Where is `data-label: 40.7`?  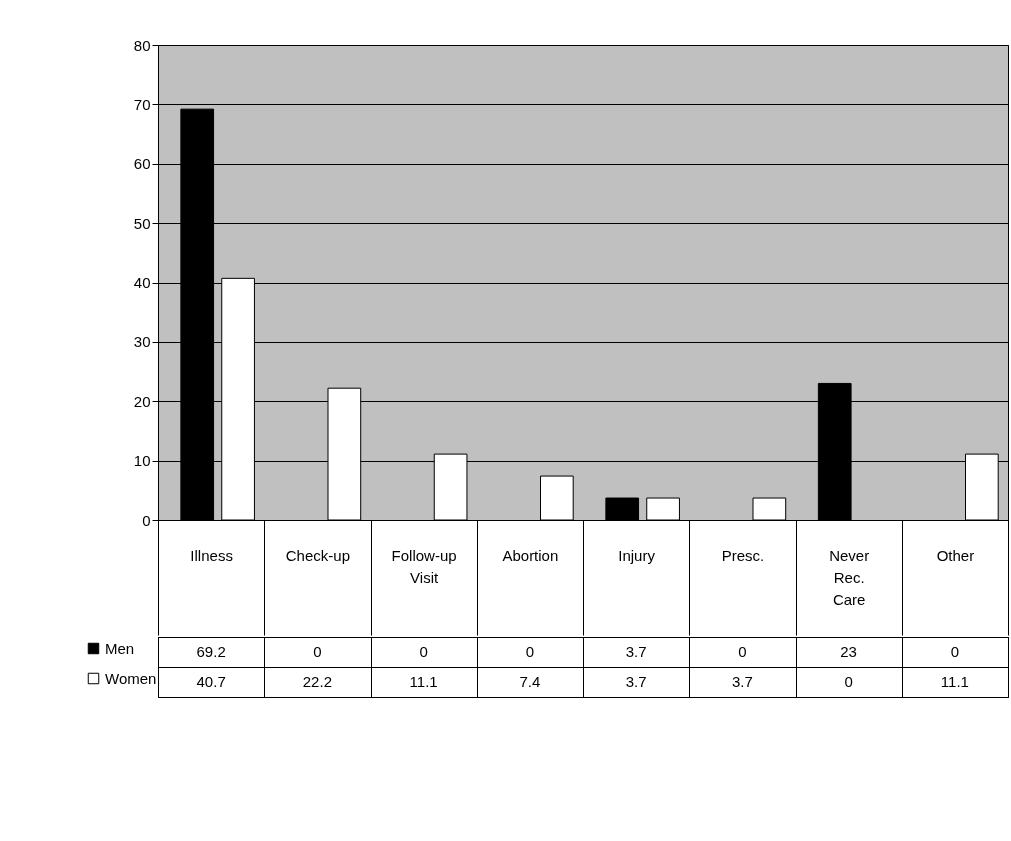
data-label: 40.7 is located at coordinates (211, 681).